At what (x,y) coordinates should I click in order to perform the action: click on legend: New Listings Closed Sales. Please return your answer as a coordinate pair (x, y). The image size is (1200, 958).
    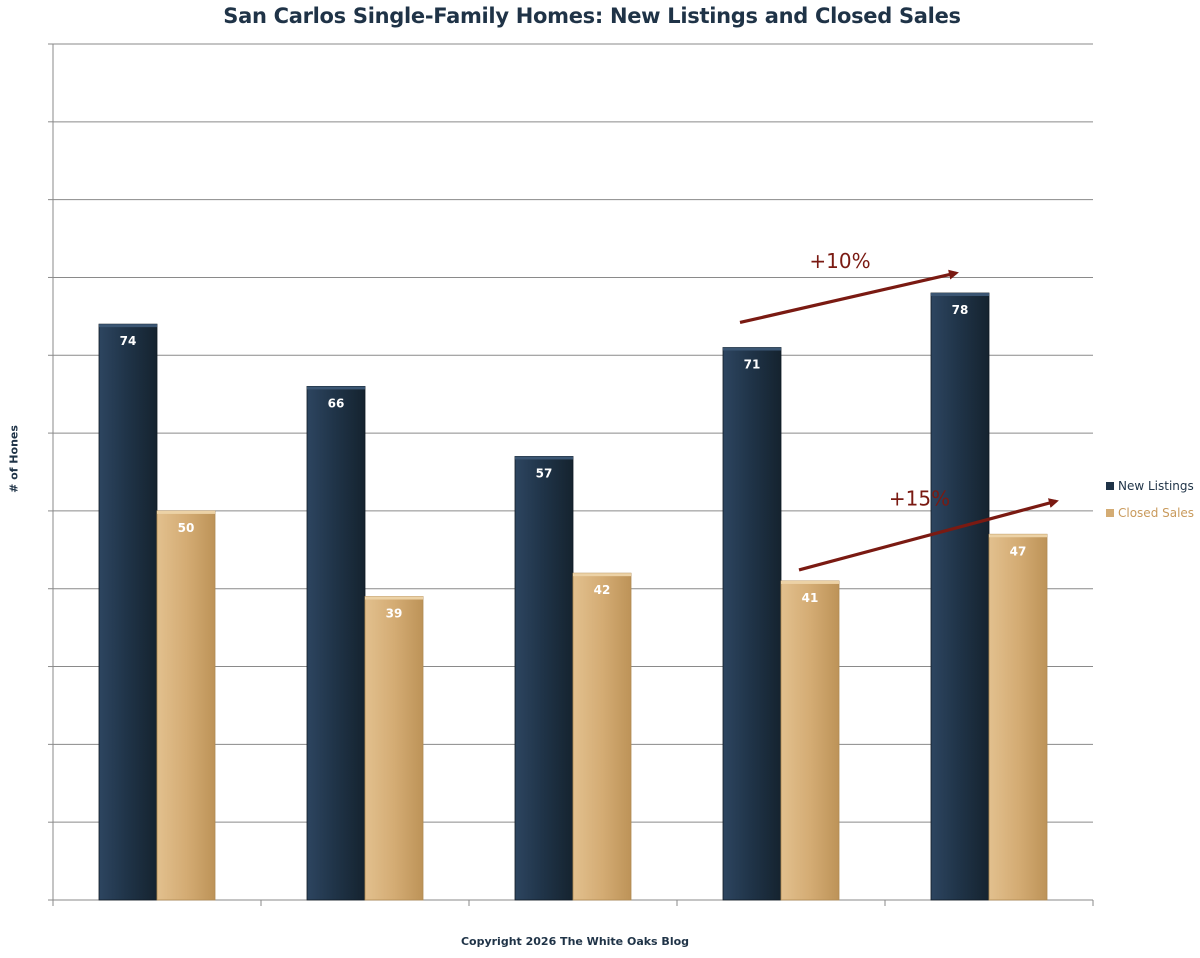
    Looking at the image, I should click on (1150, 499).